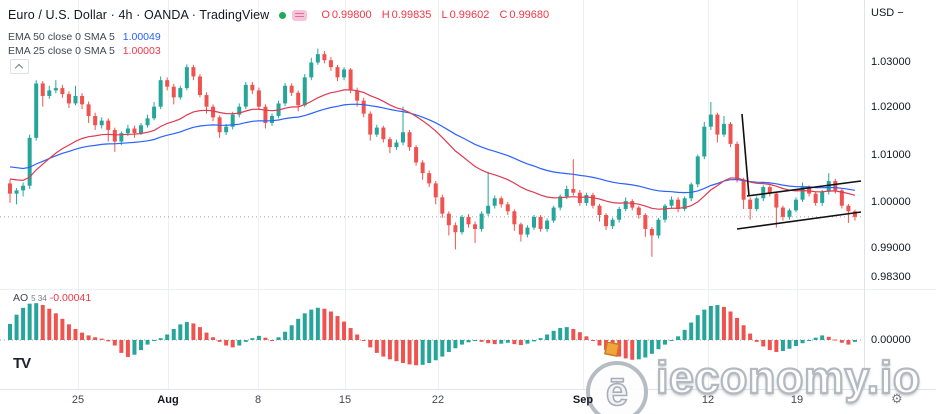  I want to click on indicator-row-ema25: EMA 25 close 0 SMA 5 1.00003, so click(84, 51).